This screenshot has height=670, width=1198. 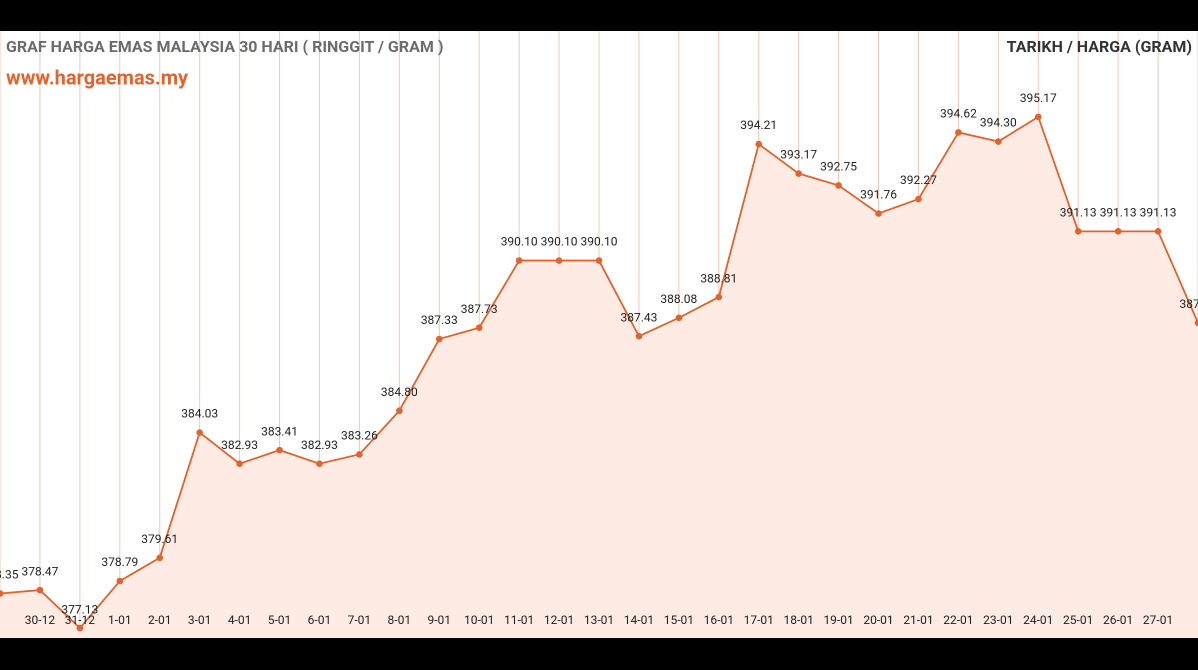 I want to click on x-tick-label: 8-01, so click(x=400, y=620).